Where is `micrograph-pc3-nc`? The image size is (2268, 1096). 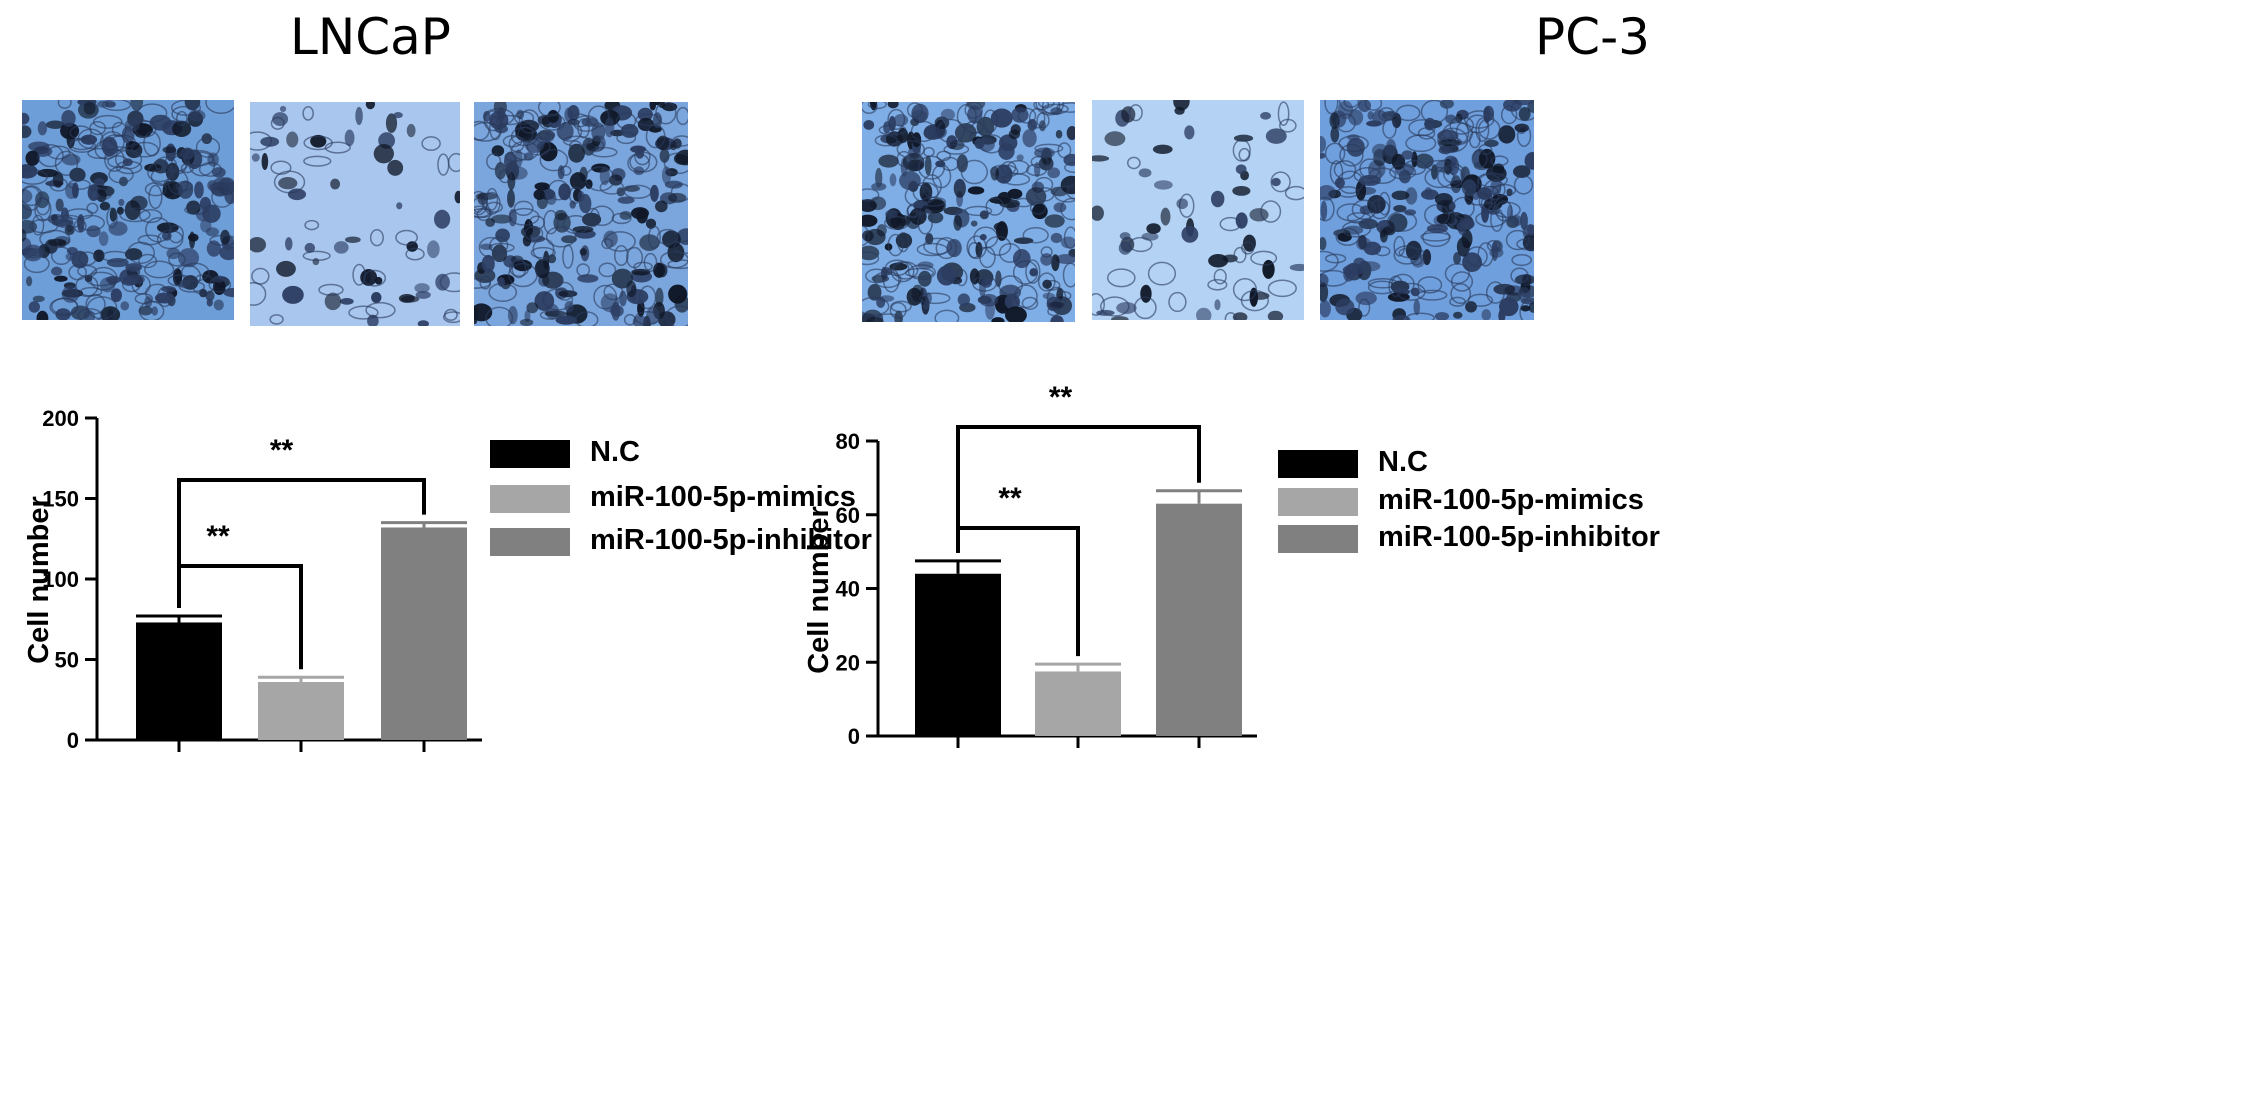 micrograph-pc3-nc is located at coordinates (968, 212).